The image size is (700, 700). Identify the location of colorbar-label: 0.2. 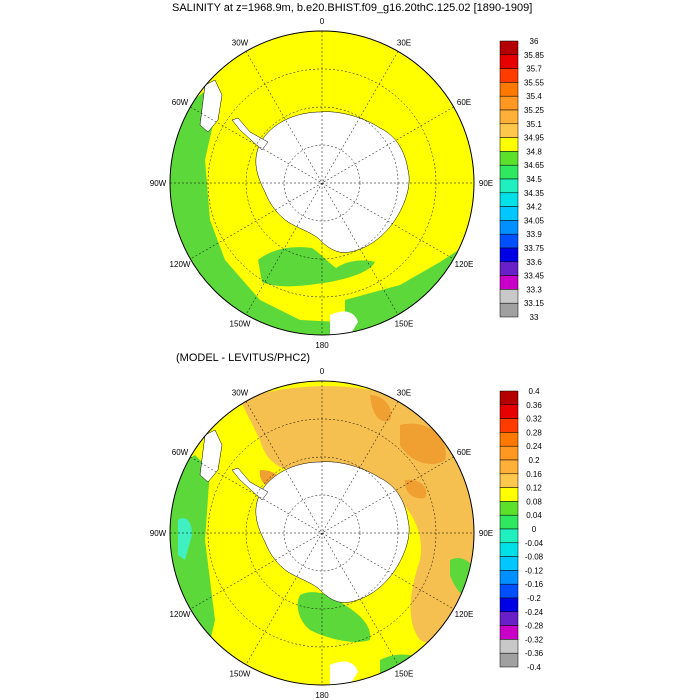
(534, 460).